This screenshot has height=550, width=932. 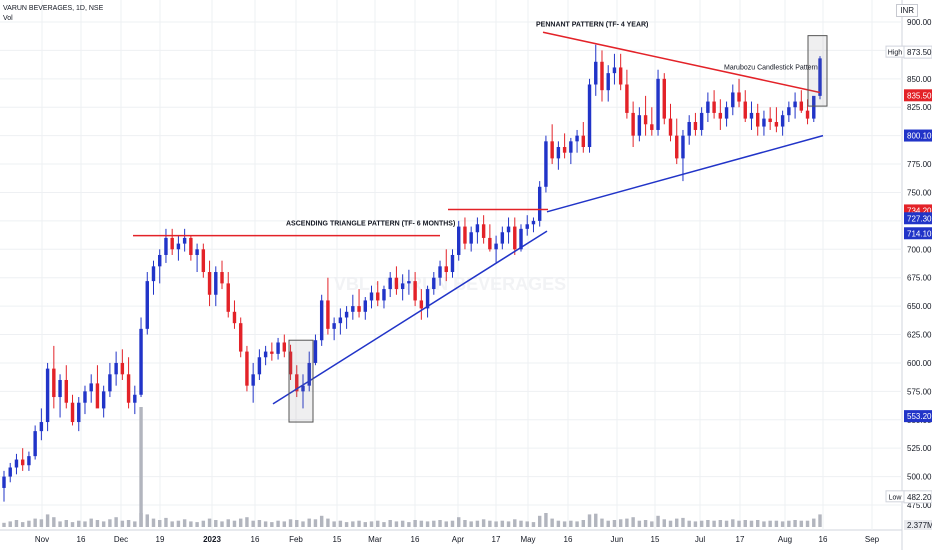 What do you see at coordinates (918, 95) in the screenshot?
I see `price-badge-last: 835.50` at bounding box center [918, 95].